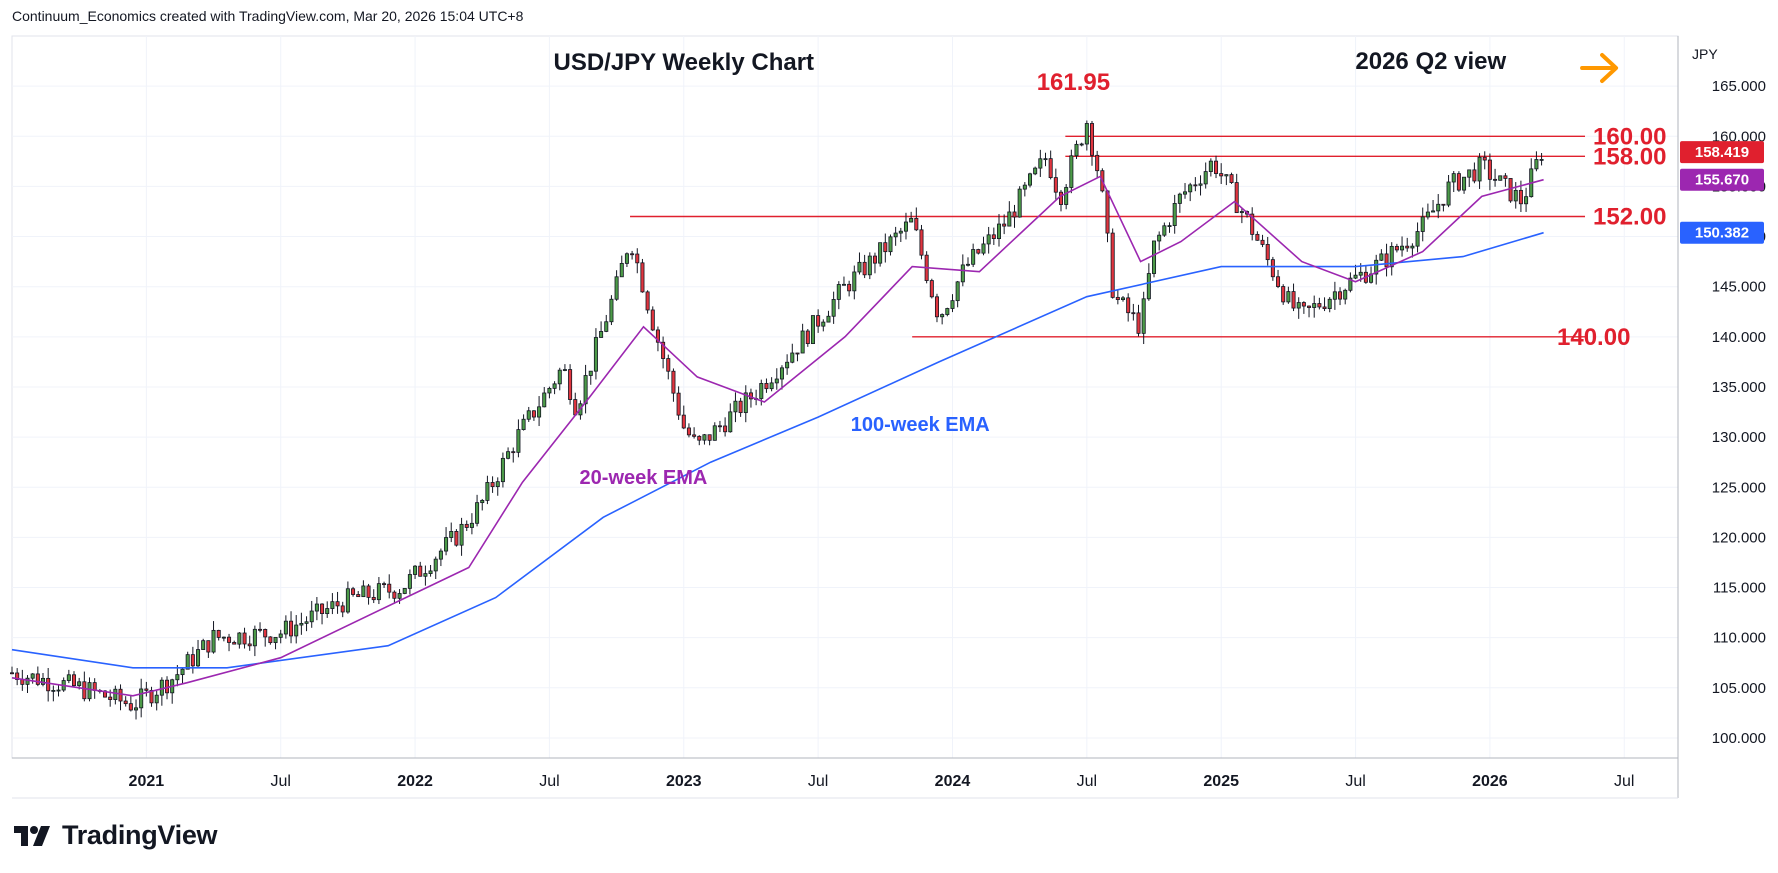 The width and height of the screenshot is (1778, 873). Describe the element at coordinates (644, 478) in the screenshot. I see `ema20-label: 20-week EMA` at that location.